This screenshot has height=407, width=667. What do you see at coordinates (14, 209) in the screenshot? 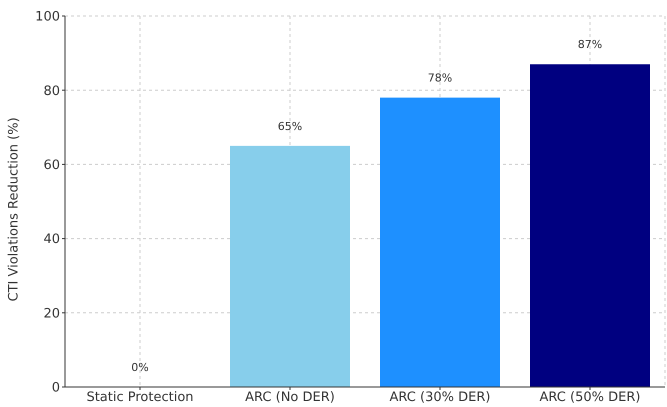
I see `y-axis-title: CTI Violations Reduction (%)` at bounding box center [14, 209].